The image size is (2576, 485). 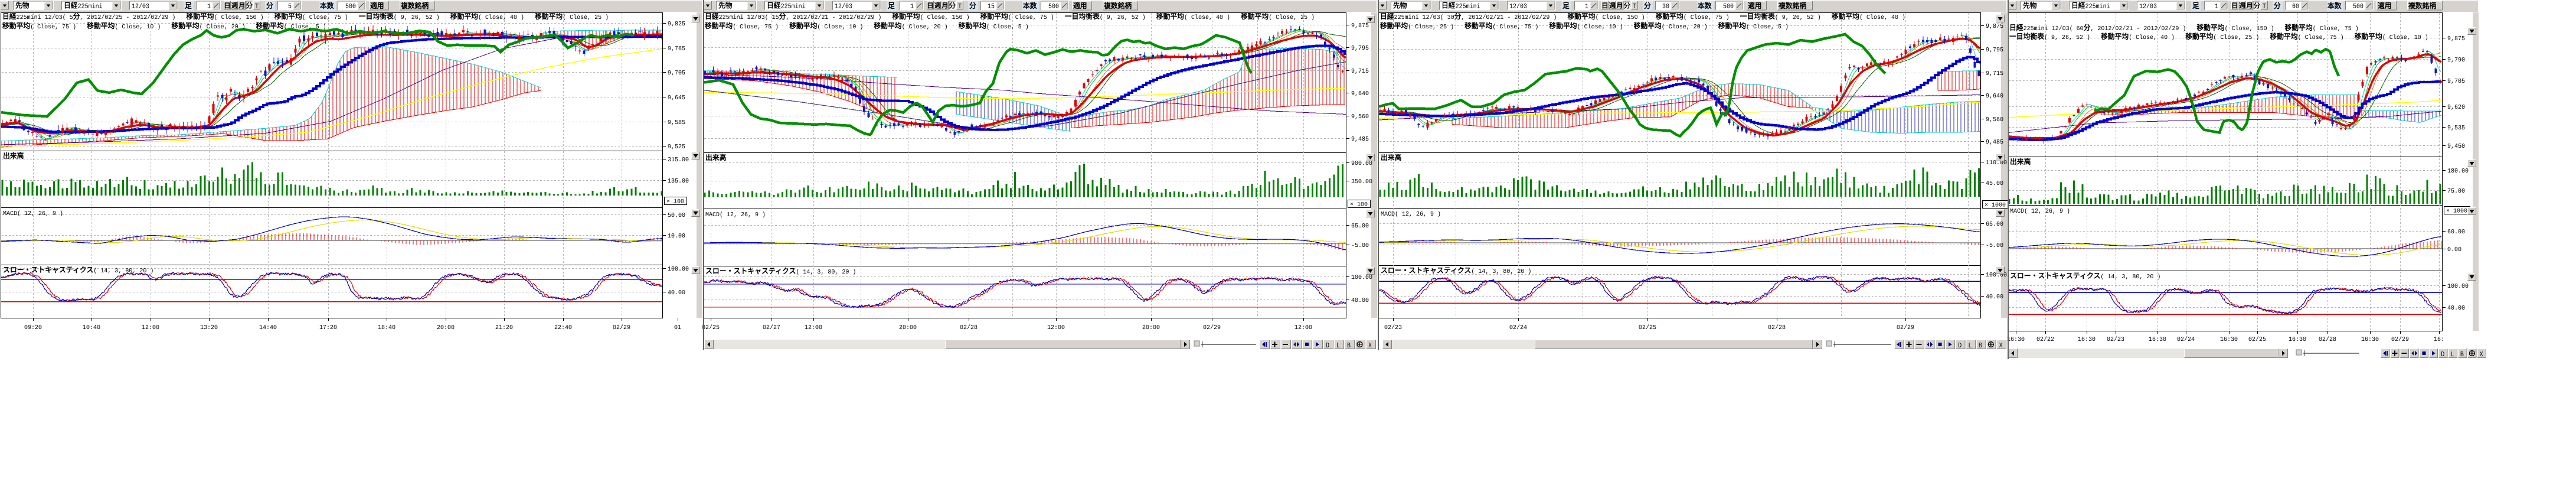 I want to click on svg-text: 9,485, so click(x=1994, y=142).